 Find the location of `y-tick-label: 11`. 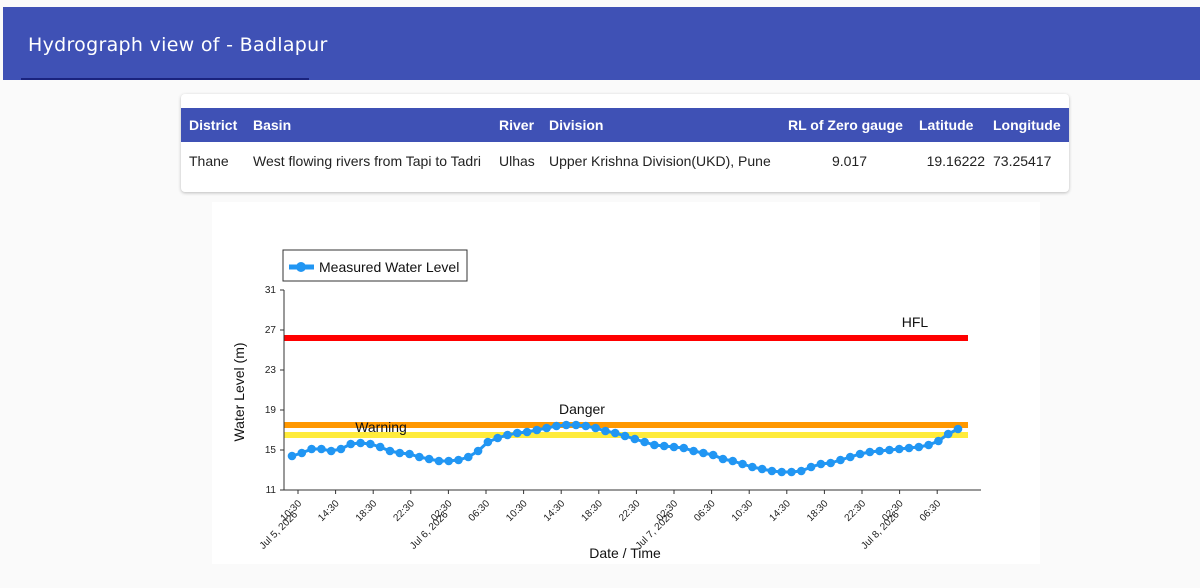

y-tick-label: 11 is located at coordinates (271, 490).